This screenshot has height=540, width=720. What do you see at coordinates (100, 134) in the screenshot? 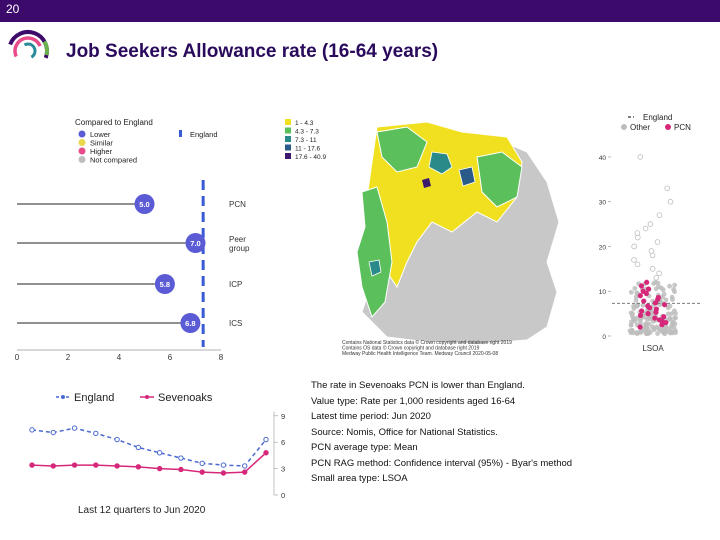
I see `legend-label: Lower` at bounding box center [100, 134].